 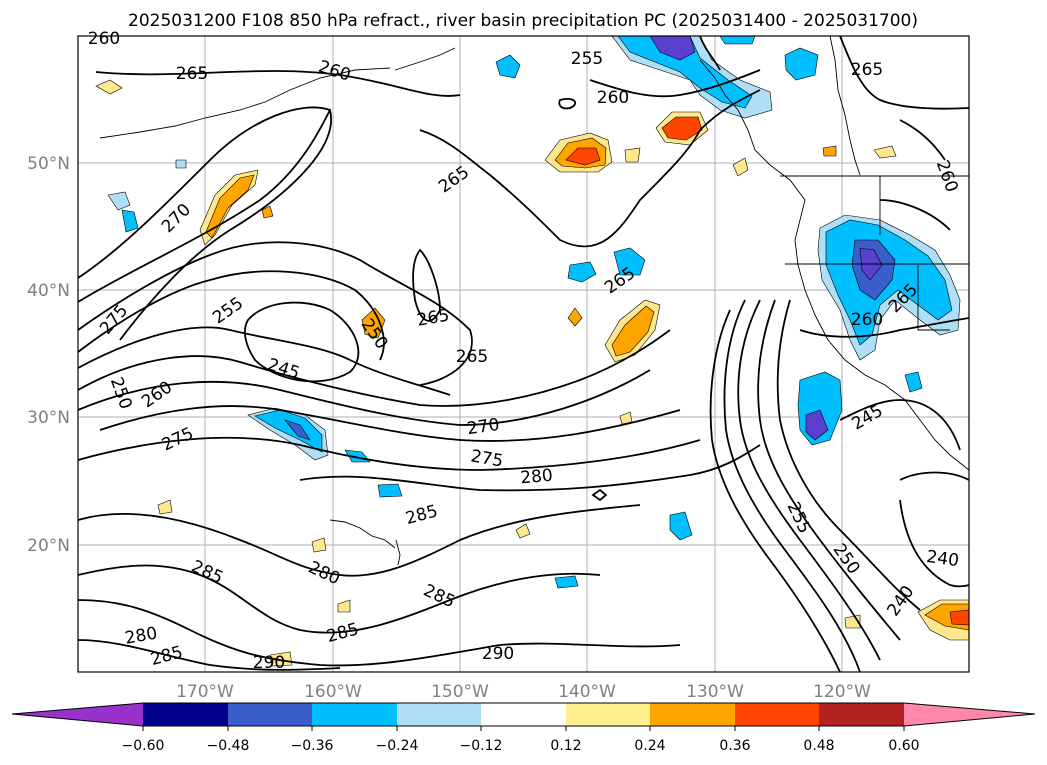 What do you see at coordinates (205, 692) in the screenshot?
I see `lon-label: 170°W` at bounding box center [205, 692].